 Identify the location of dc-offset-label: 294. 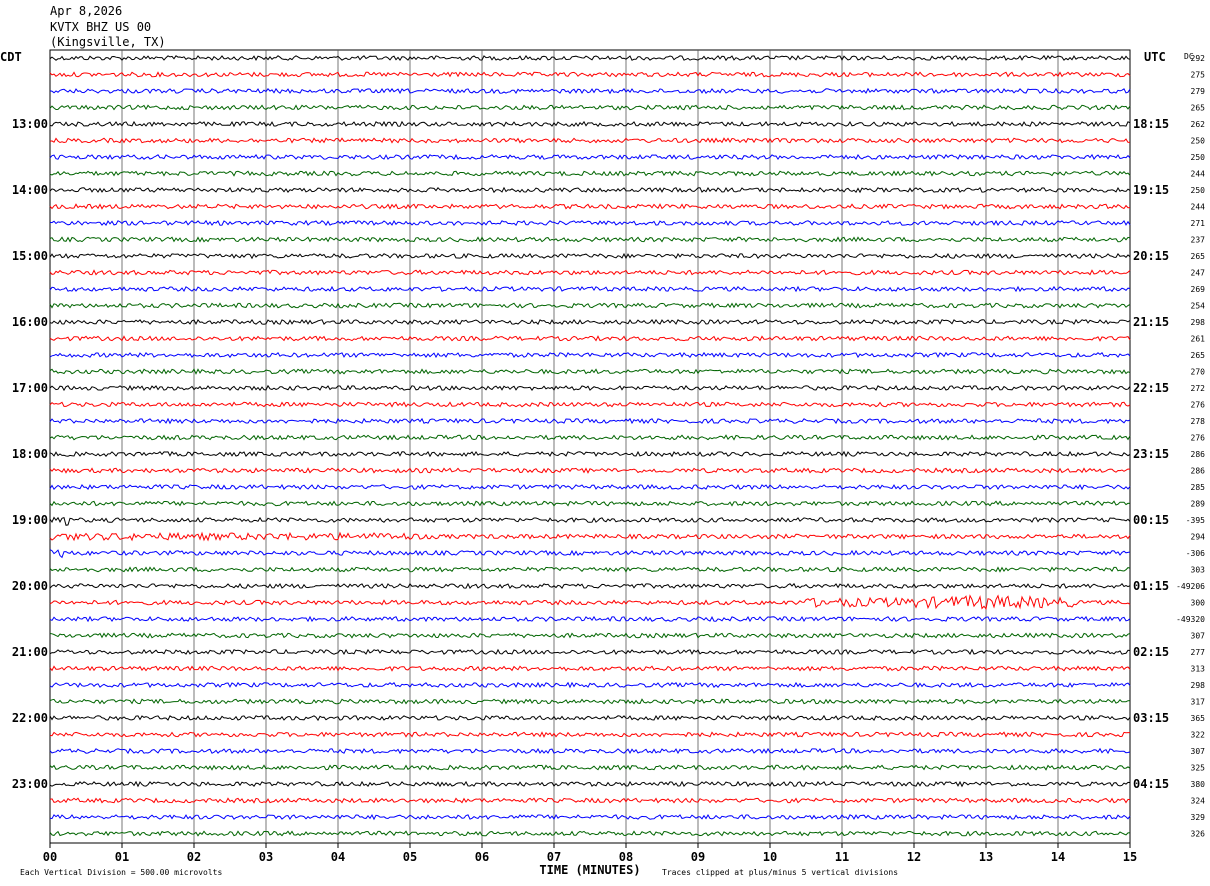
(1198, 537).